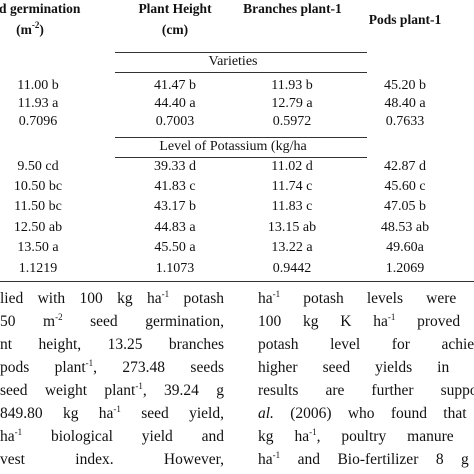 The image size is (474, 474). What do you see at coordinates (175, 227) in the screenshot?
I see `table-cell: 44.83 a` at bounding box center [175, 227].